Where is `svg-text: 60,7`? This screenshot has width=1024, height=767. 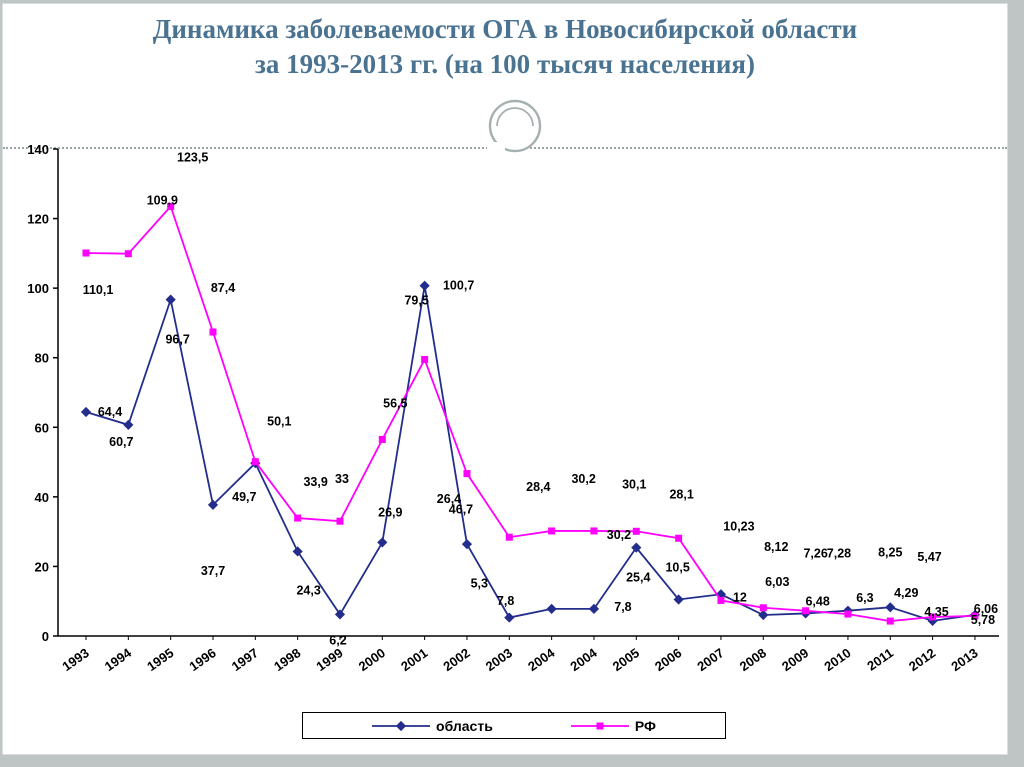
svg-text: 60,7 is located at coordinates (121, 442).